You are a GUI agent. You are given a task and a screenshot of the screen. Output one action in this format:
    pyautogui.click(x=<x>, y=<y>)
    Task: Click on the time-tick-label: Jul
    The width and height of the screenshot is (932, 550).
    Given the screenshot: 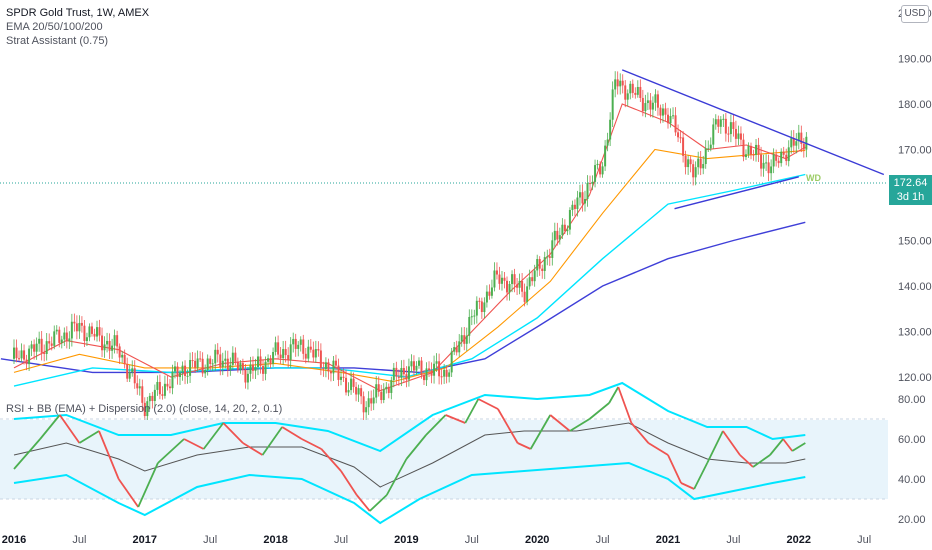 What is the action you would take?
    pyautogui.click(x=341, y=540)
    